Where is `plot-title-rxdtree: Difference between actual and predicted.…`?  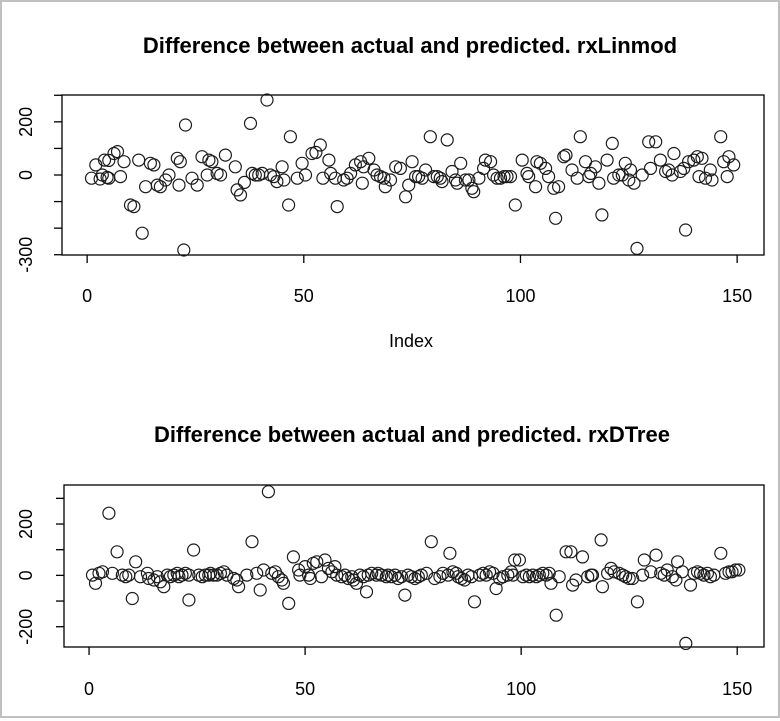
plot-title-rxdtree: Difference between actual and predicted.… is located at coordinates (412, 434).